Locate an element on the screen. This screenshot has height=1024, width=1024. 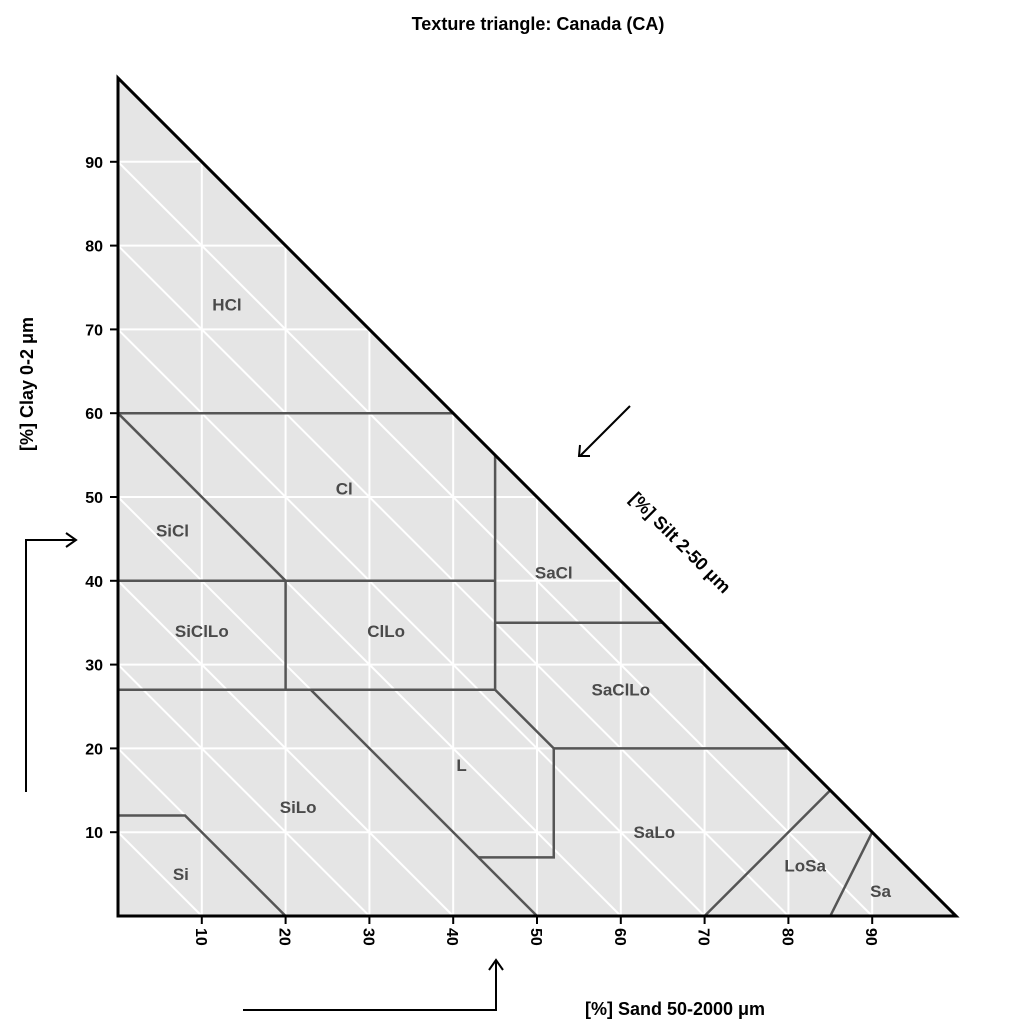
sand-tick-label: 80 is located at coordinates (786, 937).